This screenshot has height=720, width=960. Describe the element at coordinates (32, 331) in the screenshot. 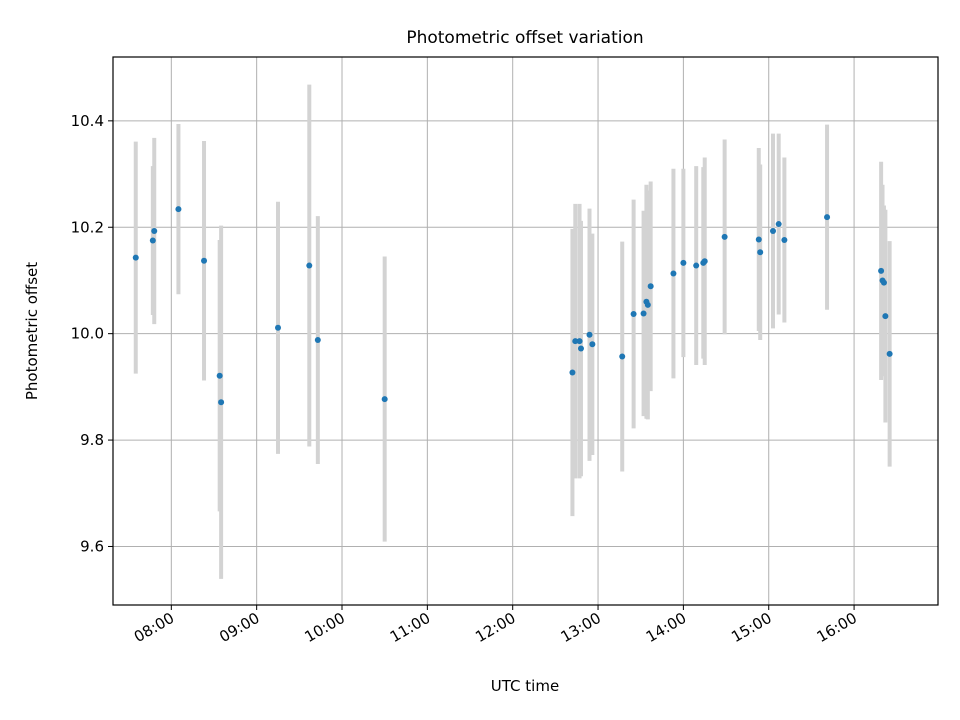

I see `y-axis-label: Photometric offset` at that location.